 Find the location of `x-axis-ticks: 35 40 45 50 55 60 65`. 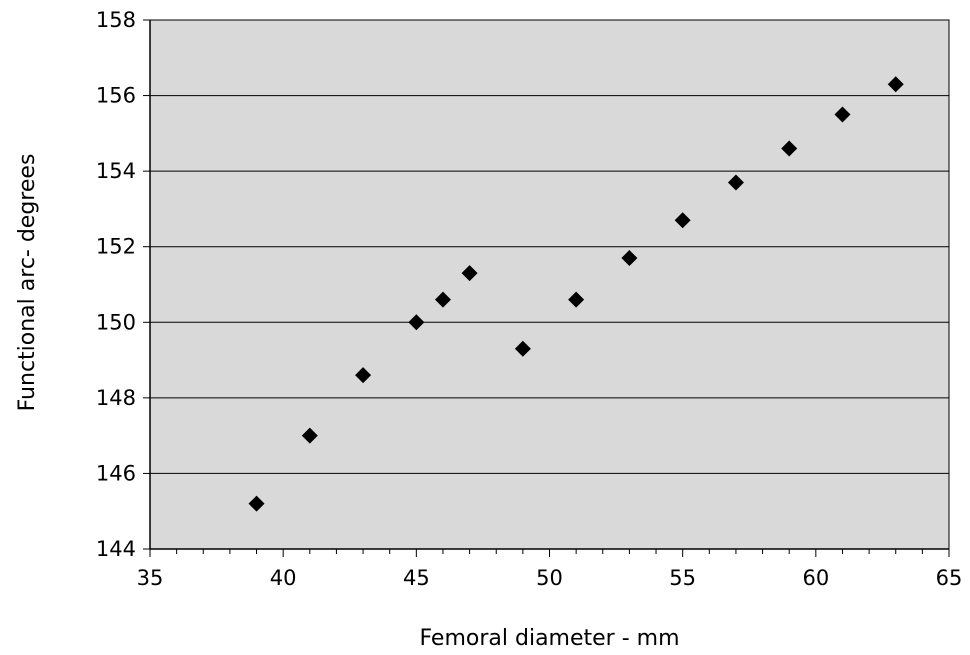

x-axis-ticks: 35 40 45 50 55 60 65 is located at coordinates (550, 569).